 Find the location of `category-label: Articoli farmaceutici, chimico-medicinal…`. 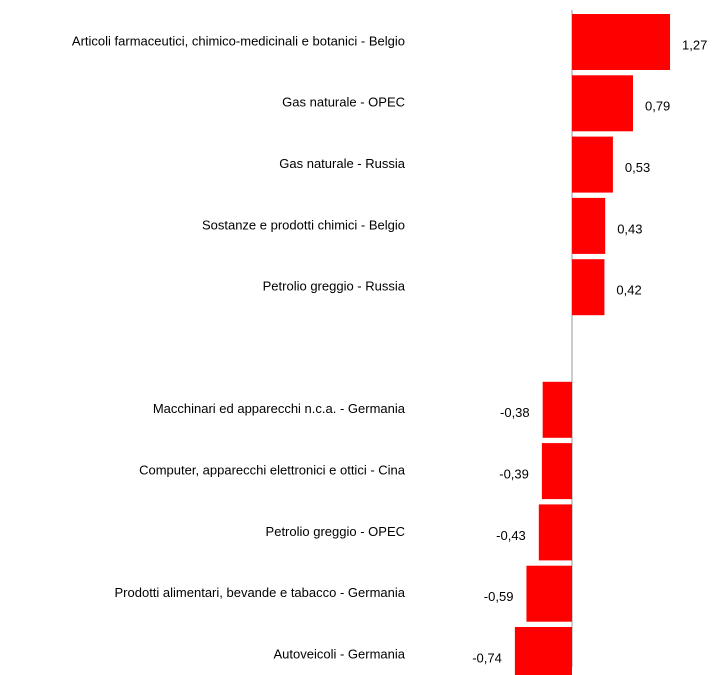

category-label: Articoli farmaceutici, chimico-medicinal… is located at coordinates (238, 40).